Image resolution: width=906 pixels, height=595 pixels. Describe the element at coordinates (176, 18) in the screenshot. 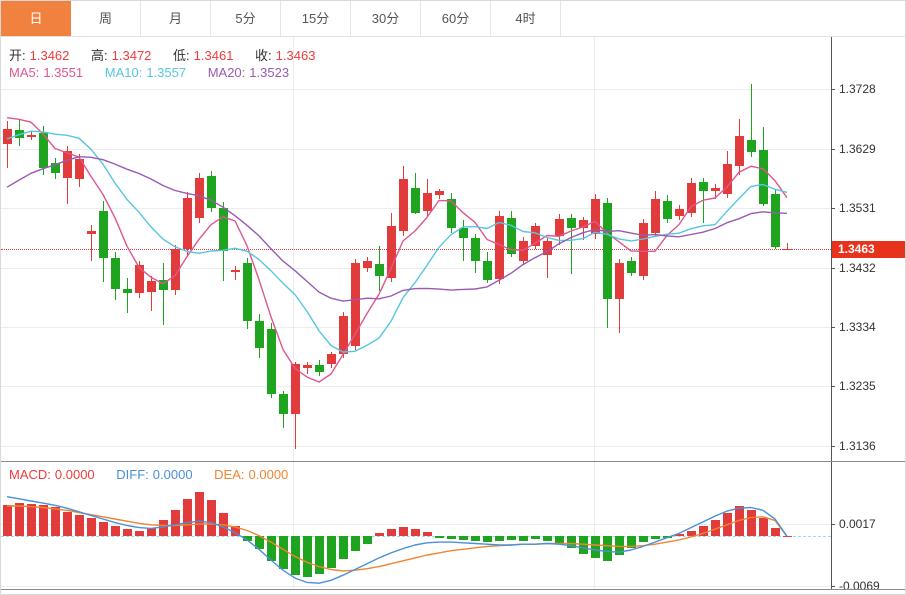

I see `timeframe-tab-3: 月` at that location.